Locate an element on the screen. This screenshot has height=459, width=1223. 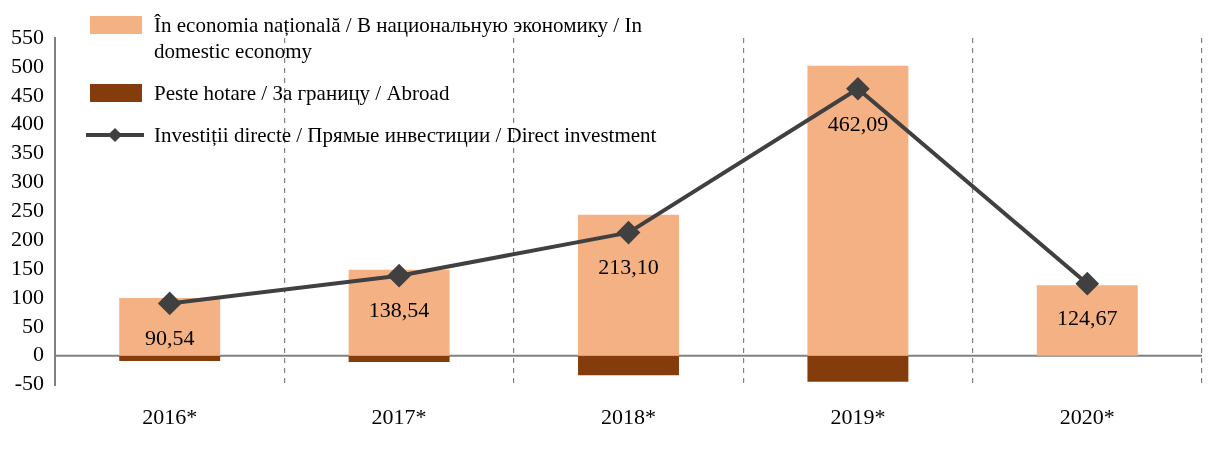
x-tick-label: 2016* is located at coordinates (170, 416).